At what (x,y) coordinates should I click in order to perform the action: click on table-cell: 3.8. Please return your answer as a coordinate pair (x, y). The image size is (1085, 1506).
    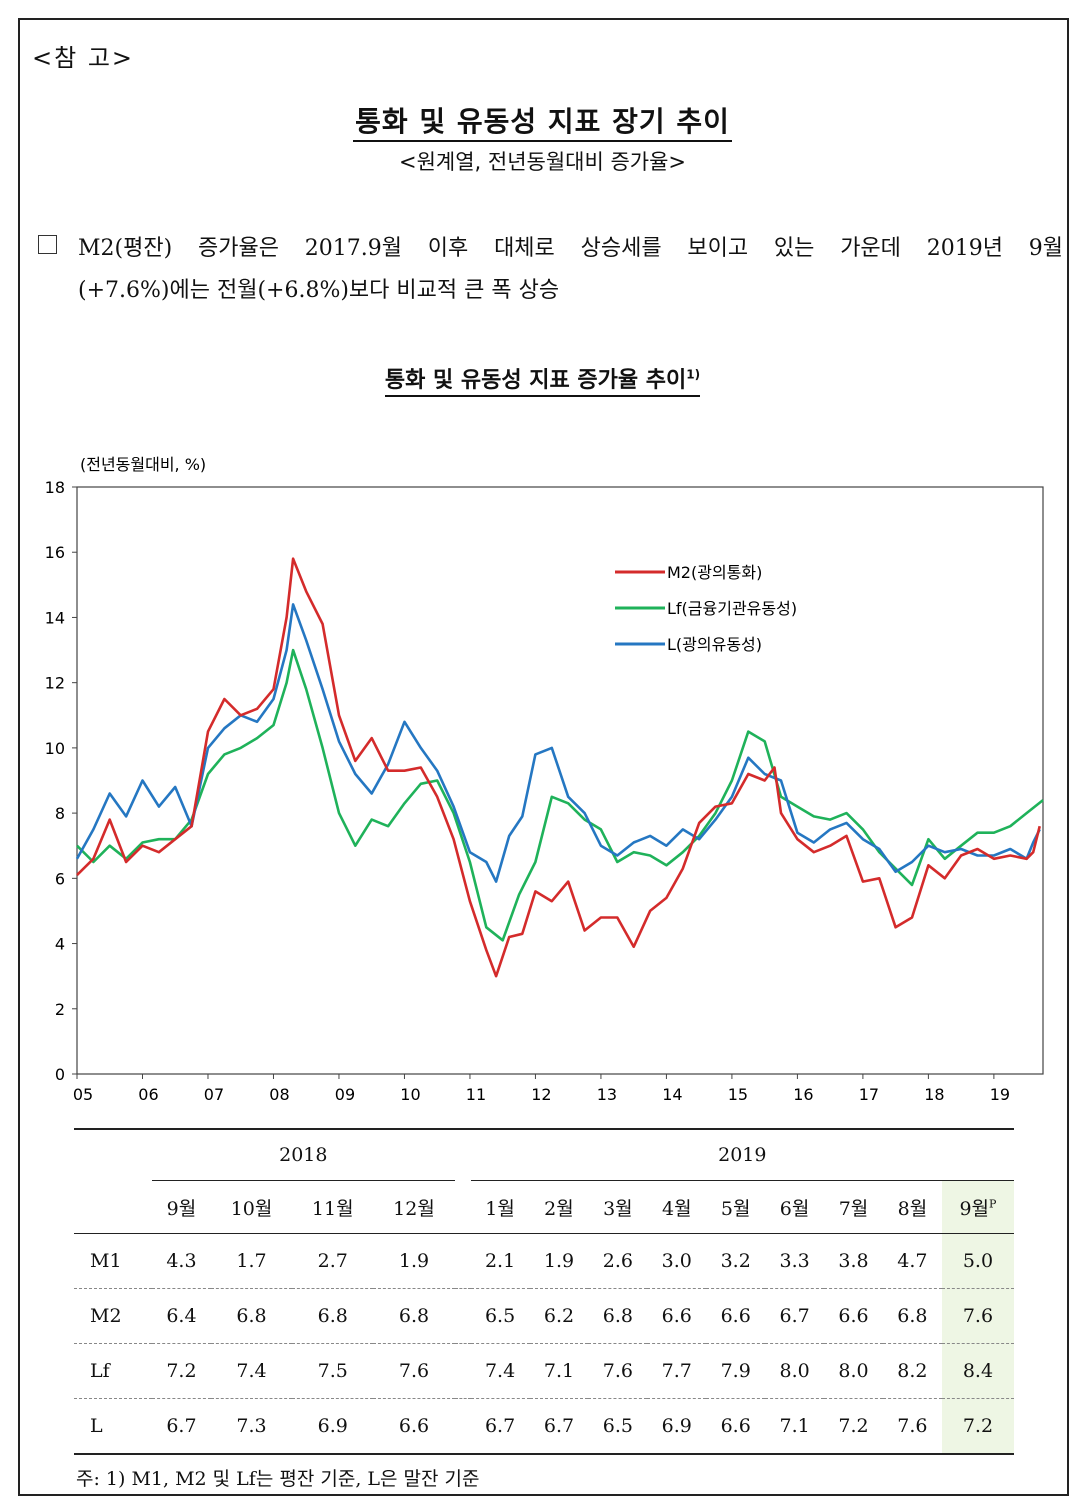
    Looking at the image, I should click on (853, 1261).